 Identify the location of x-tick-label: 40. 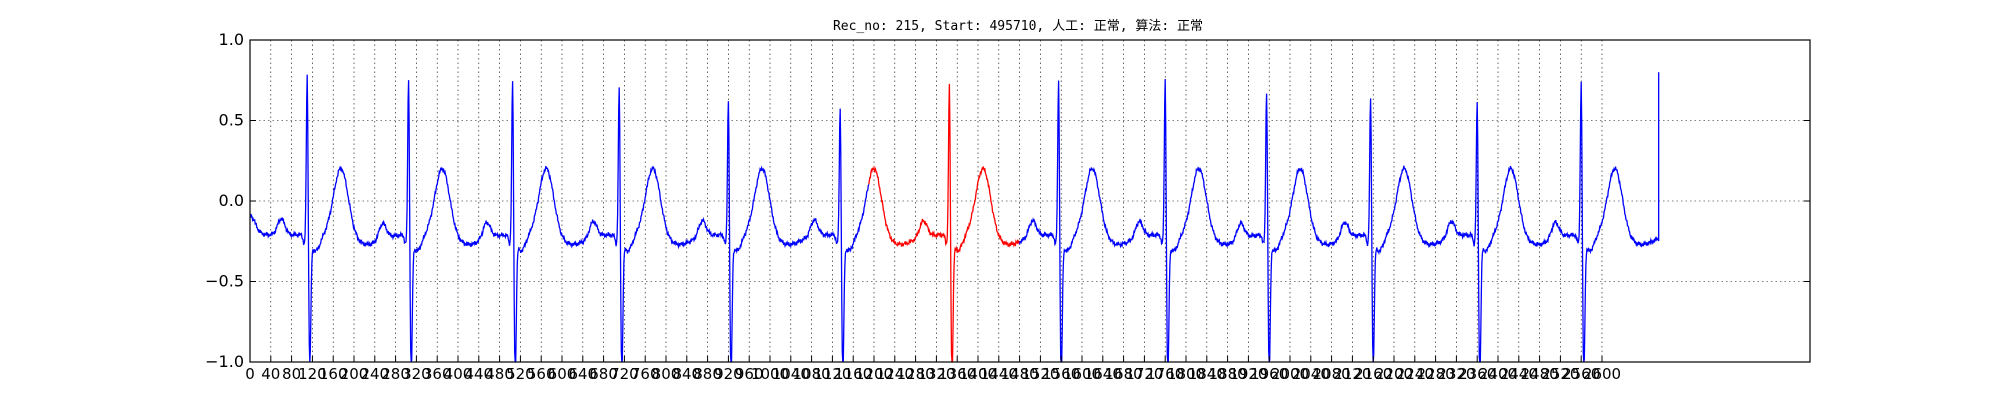
(270, 374).